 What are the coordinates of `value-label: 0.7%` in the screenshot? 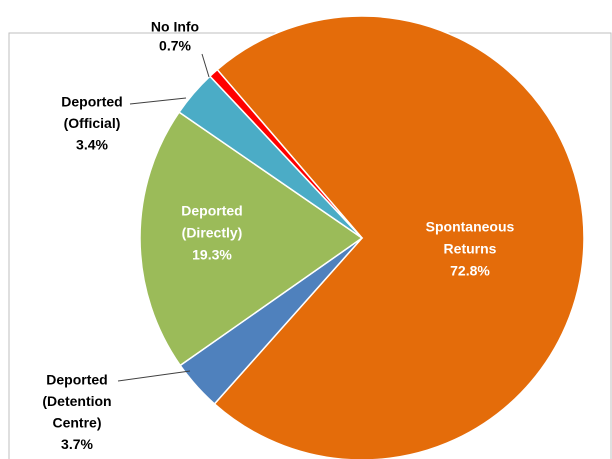 It's located at (175, 46).